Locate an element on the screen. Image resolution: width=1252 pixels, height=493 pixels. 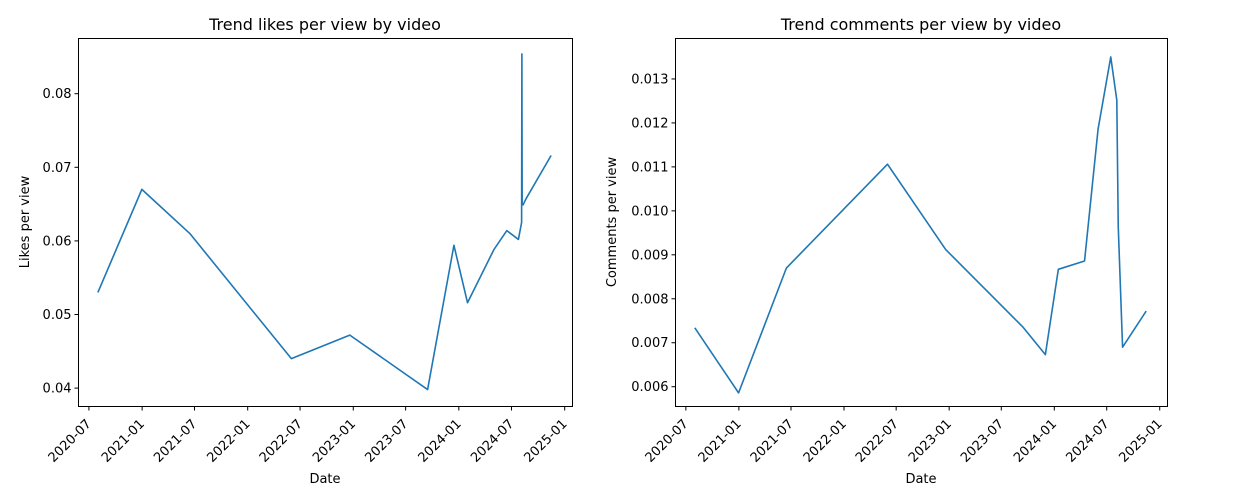
y-tick-label: 0.010 is located at coordinates (649, 211).